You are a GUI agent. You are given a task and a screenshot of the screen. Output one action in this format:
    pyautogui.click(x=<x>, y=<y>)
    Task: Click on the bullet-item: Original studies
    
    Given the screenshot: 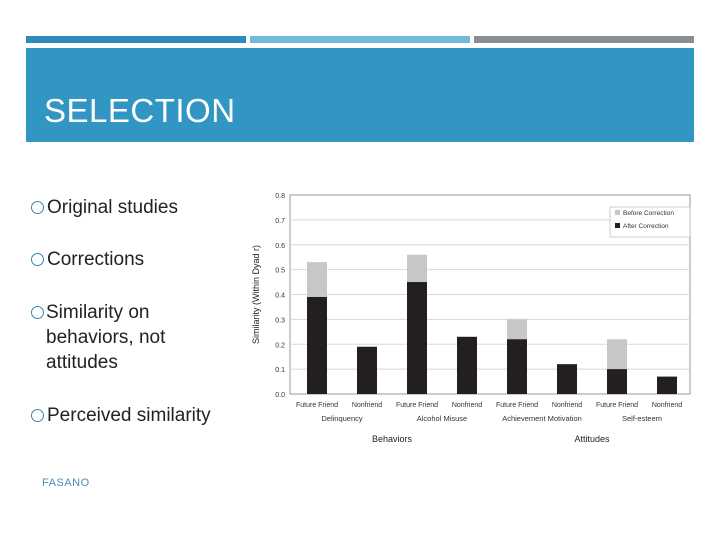 What is the action you would take?
    pyautogui.click(x=104, y=207)
    